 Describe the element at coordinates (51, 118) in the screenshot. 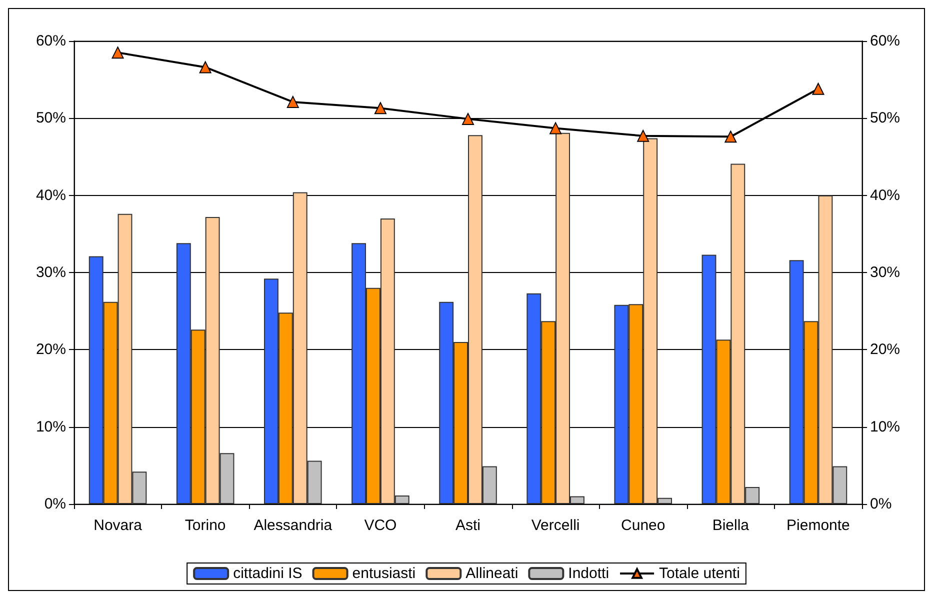

I see `y-tick-label: 50%` at that location.